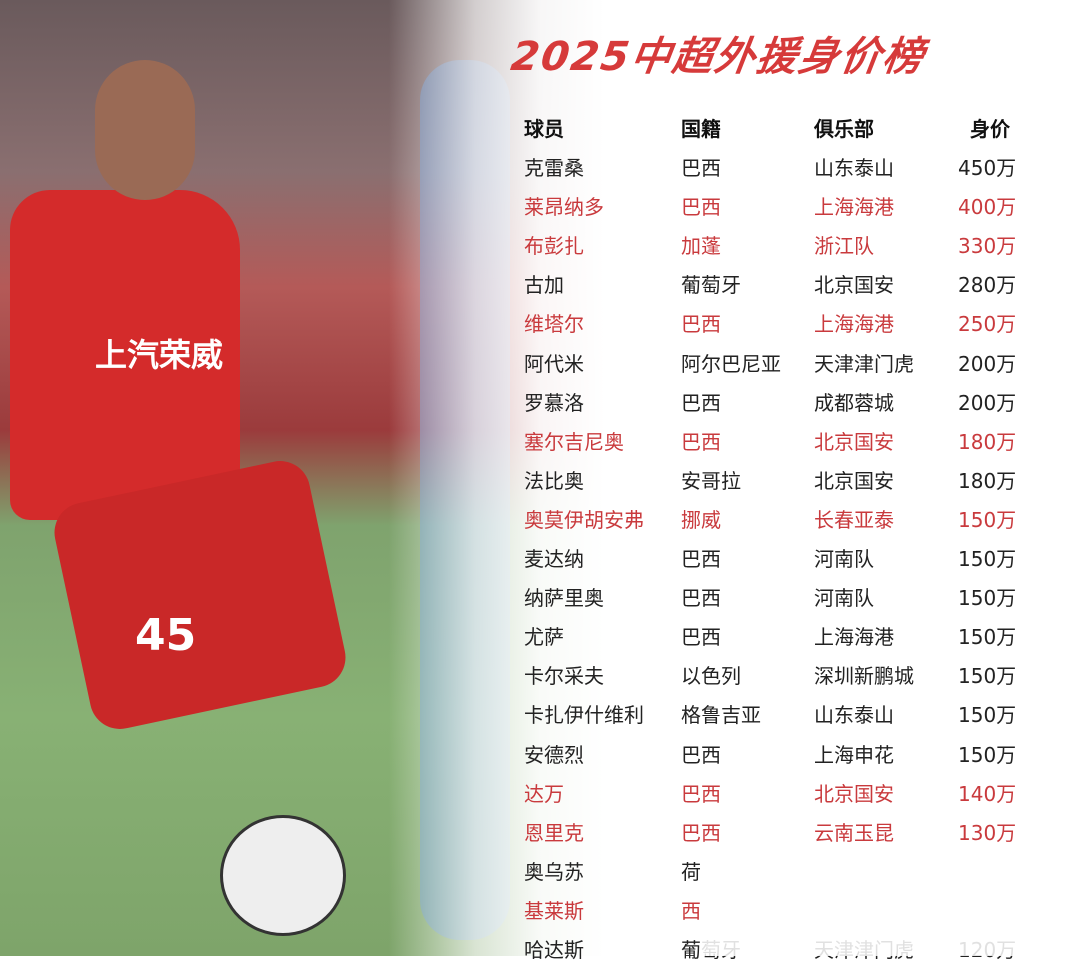 The width and height of the screenshot is (1080, 963). I want to click on player-head, so click(145, 130).